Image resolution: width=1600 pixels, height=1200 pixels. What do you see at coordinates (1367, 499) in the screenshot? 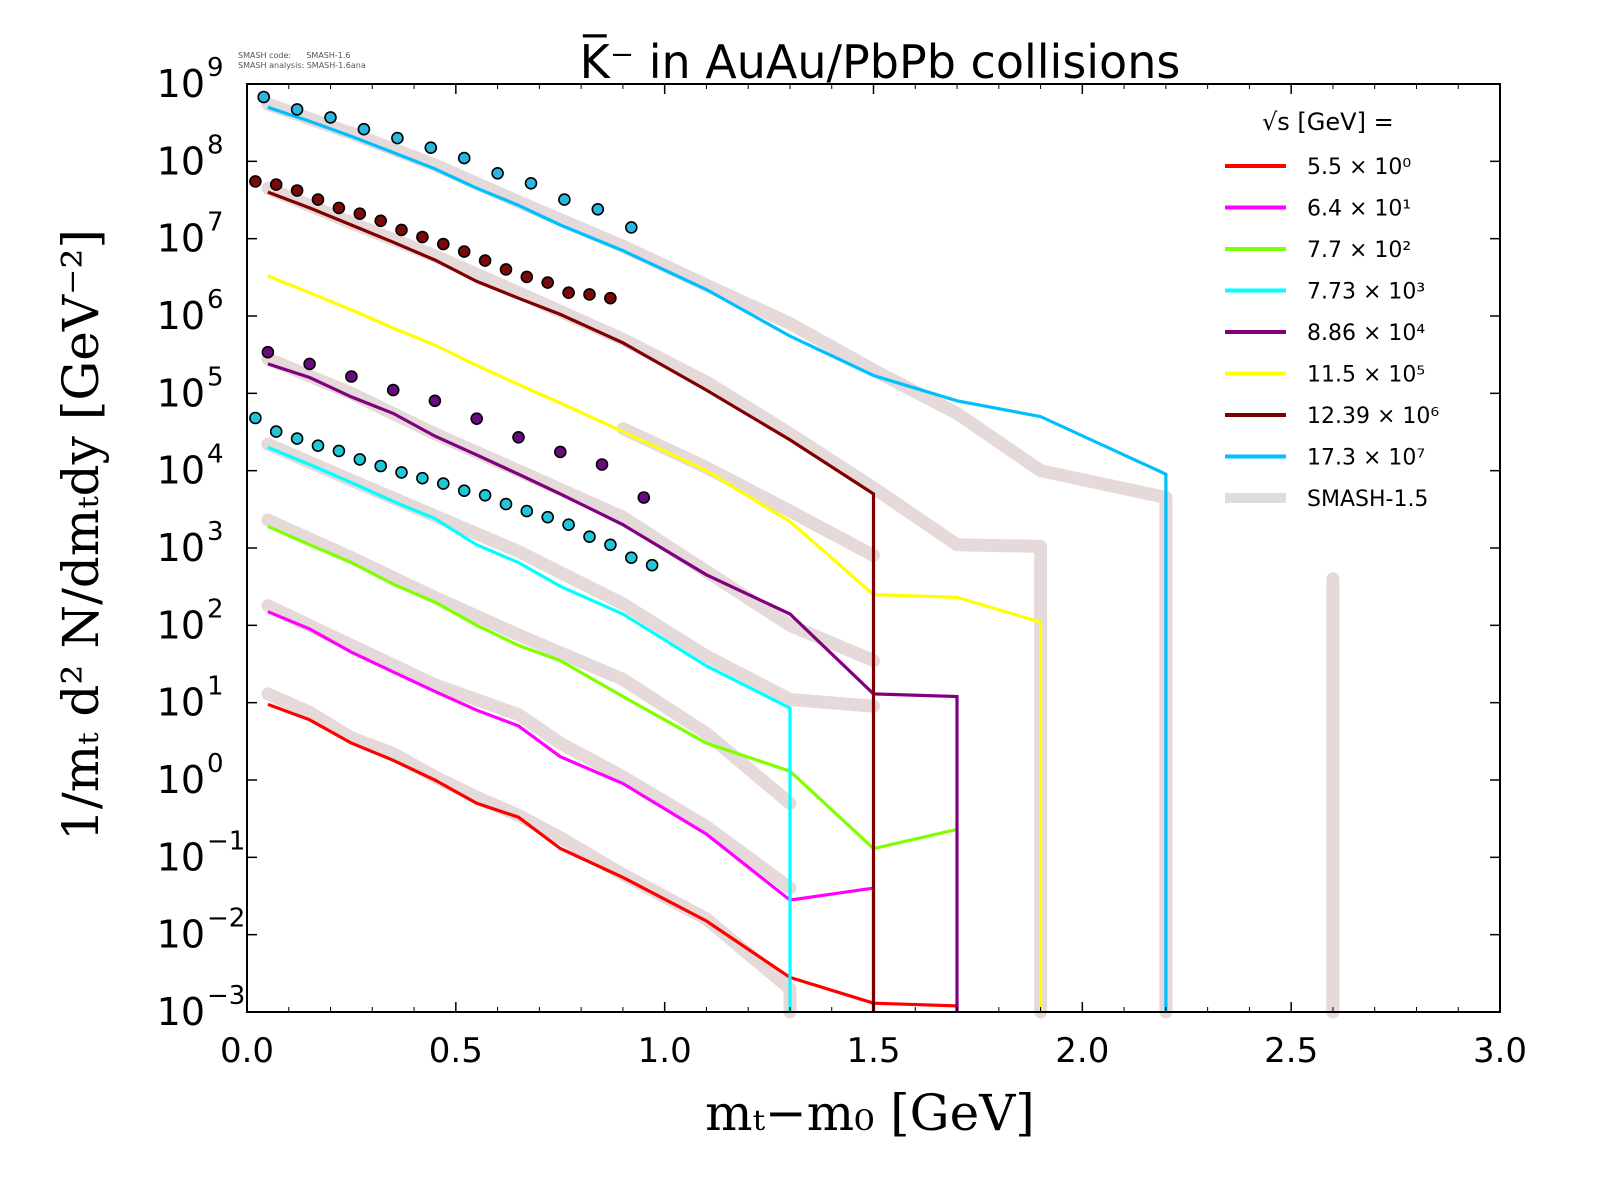
I see `legend-label-8: SMASH-1.5` at bounding box center [1367, 499].